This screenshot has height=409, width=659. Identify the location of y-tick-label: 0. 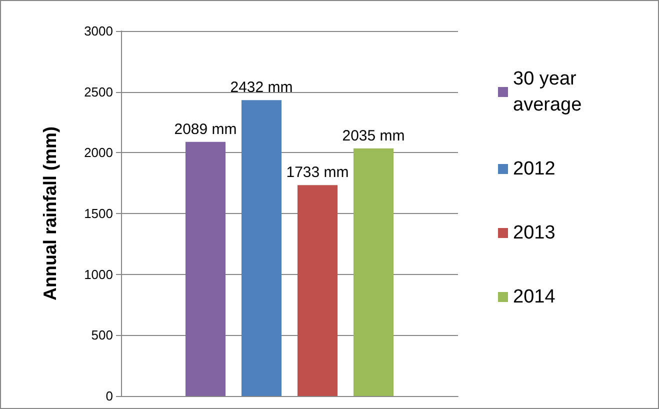
(109, 396).